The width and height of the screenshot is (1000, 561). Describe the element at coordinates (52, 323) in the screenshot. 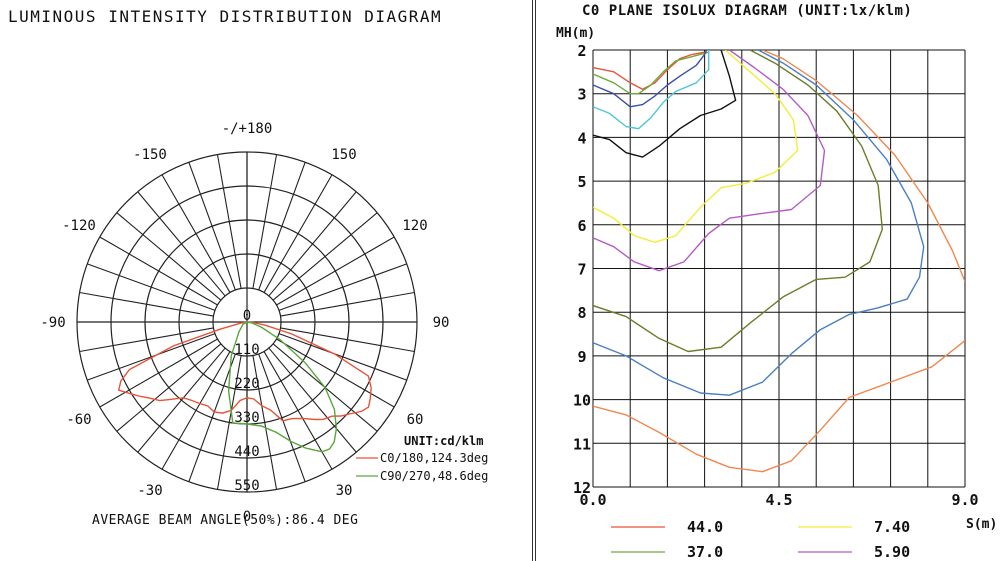

I see `polar-angle-label: -90` at that location.